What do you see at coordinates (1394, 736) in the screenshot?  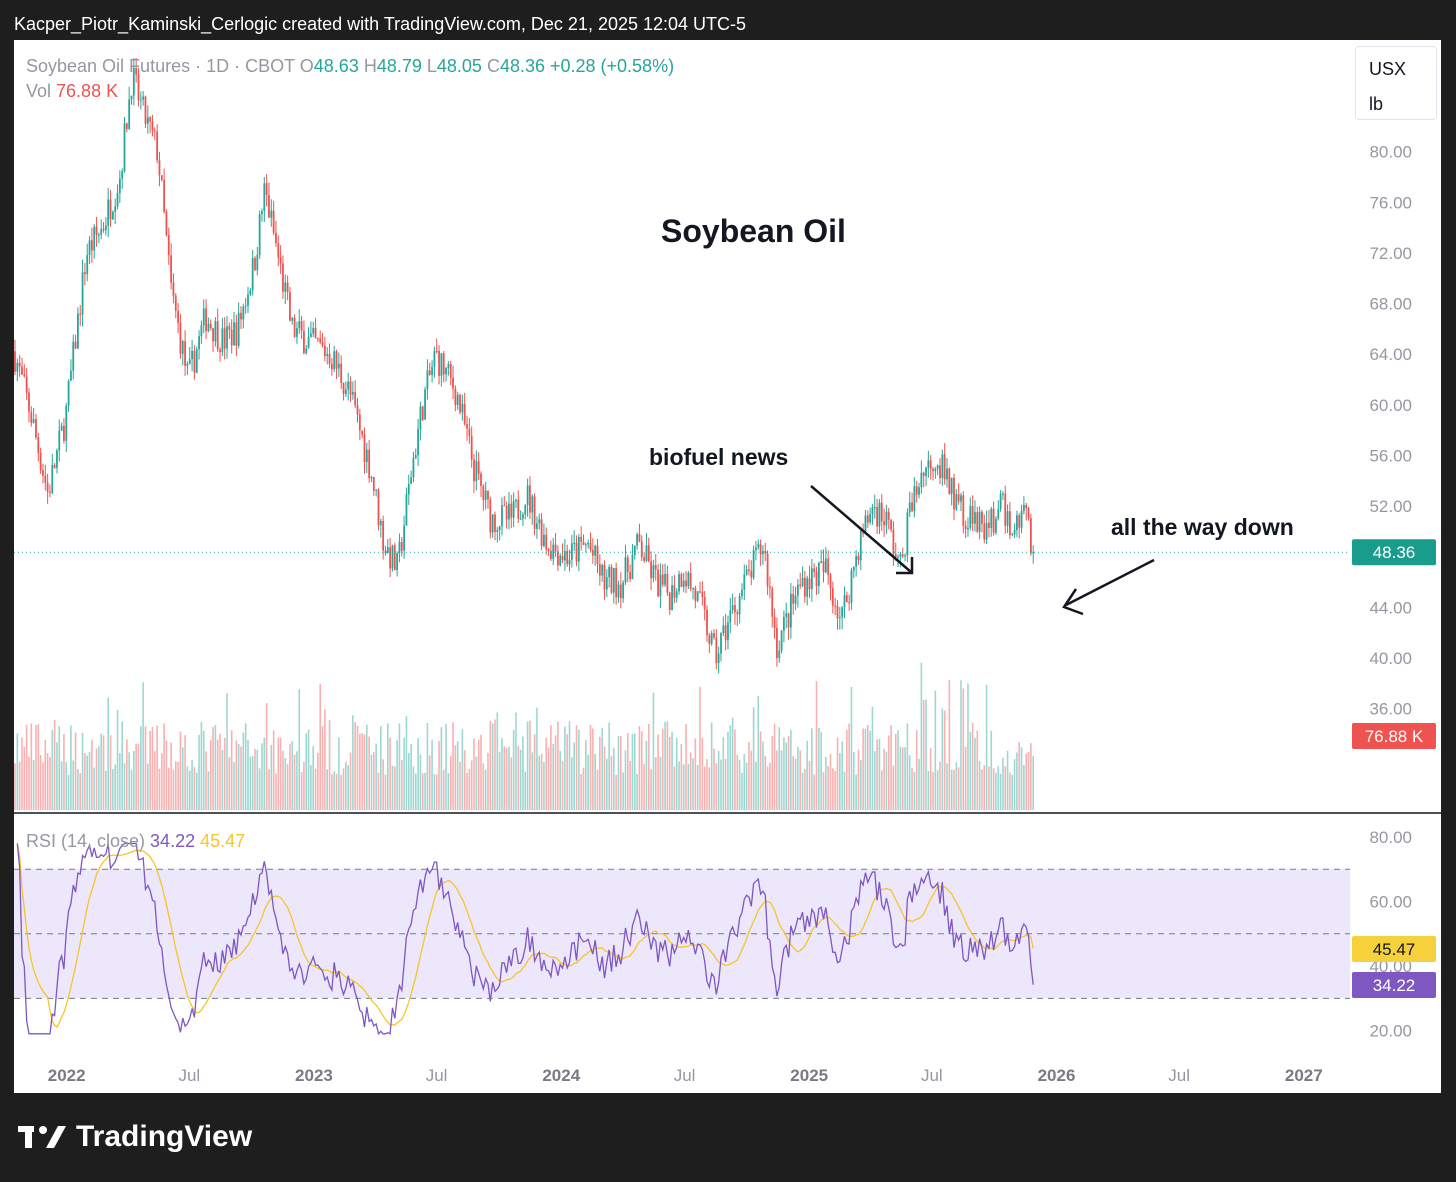 I see `volume-badge` at bounding box center [1394, 736].